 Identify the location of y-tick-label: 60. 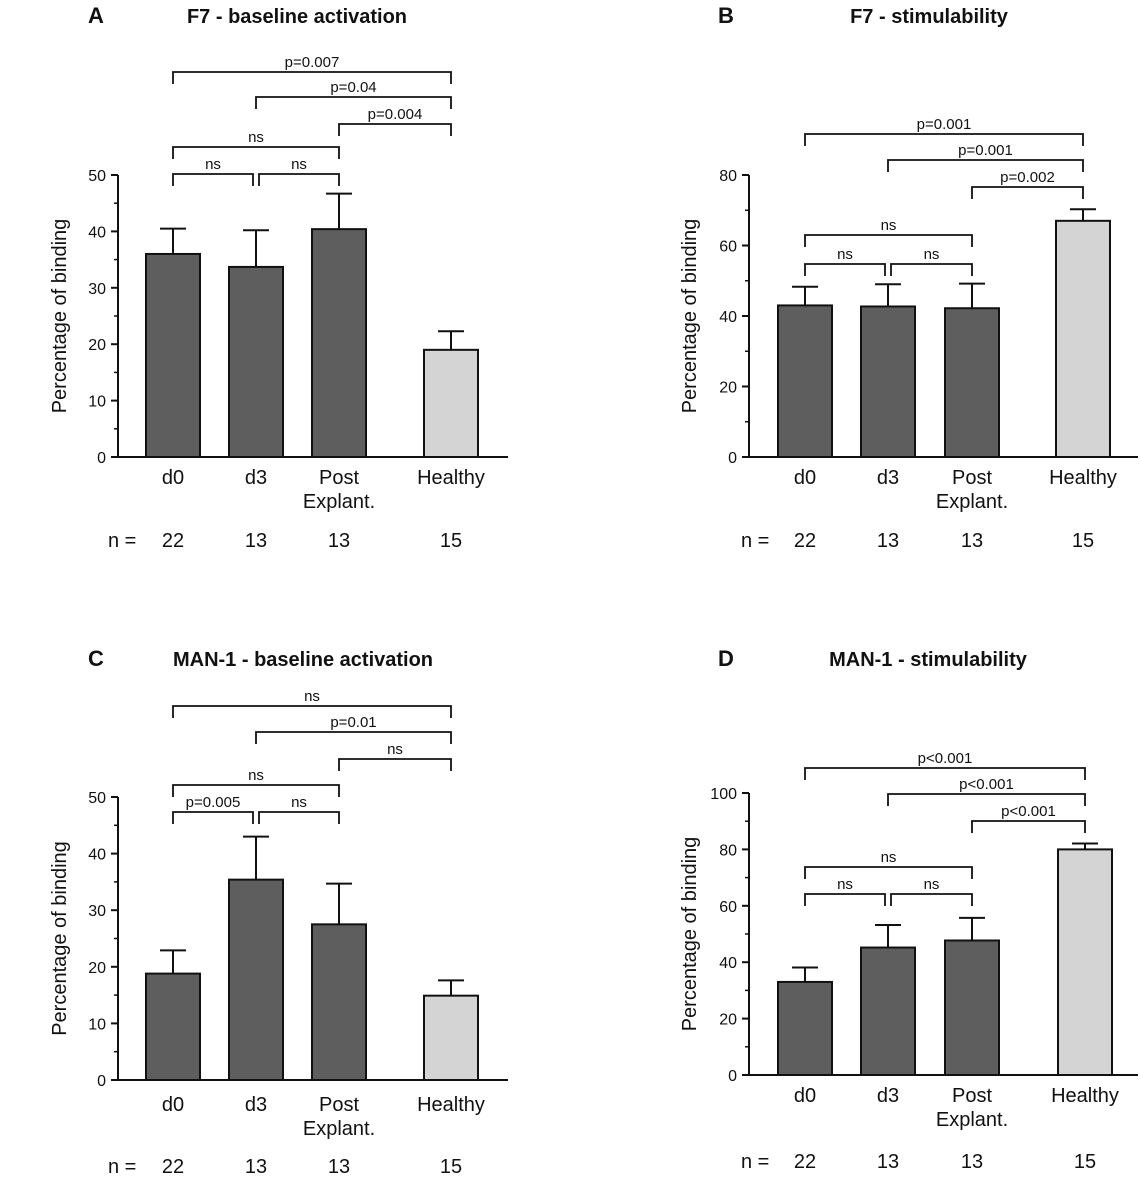
(728, 247).